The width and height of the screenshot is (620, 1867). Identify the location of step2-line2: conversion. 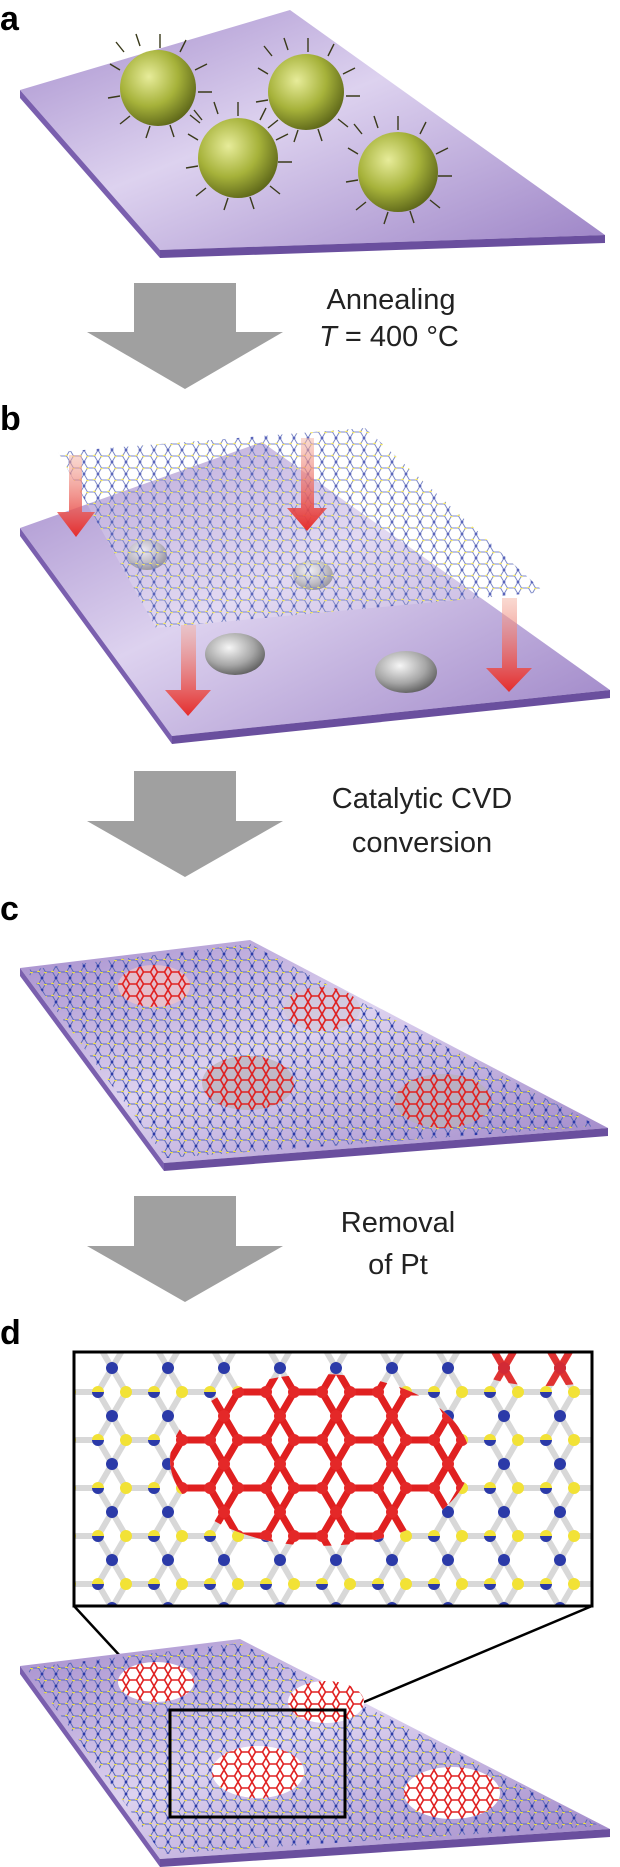
(422, 843).